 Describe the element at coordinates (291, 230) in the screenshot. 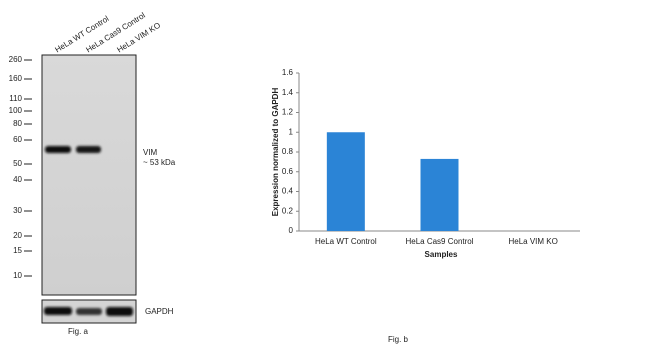

I see `y-tick-label: 0` at that location.